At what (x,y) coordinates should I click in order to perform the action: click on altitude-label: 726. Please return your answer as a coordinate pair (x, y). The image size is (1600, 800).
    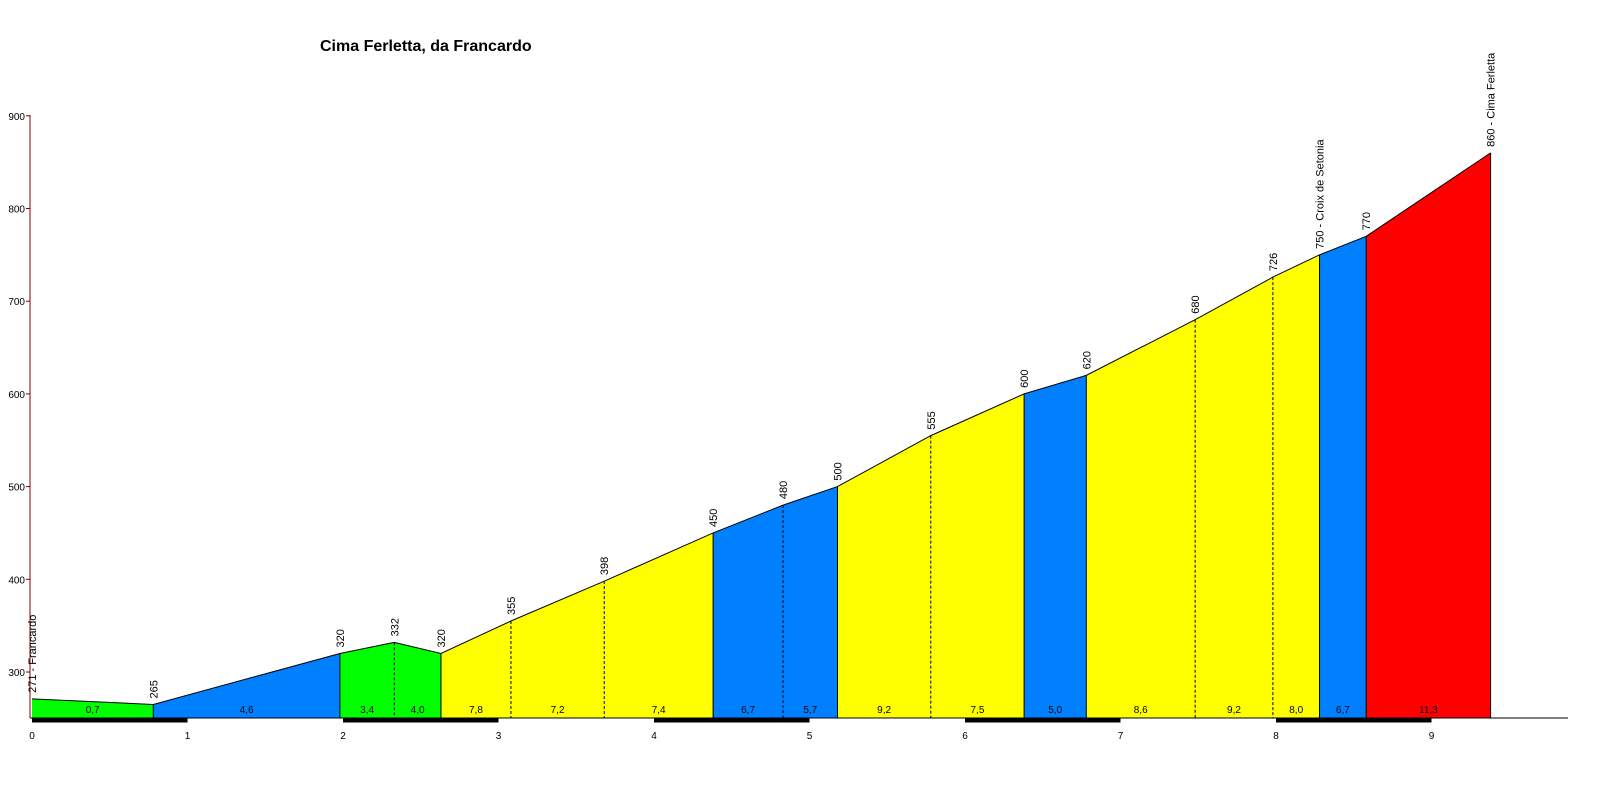
    Looking at the image, I should click on (1274, 262).